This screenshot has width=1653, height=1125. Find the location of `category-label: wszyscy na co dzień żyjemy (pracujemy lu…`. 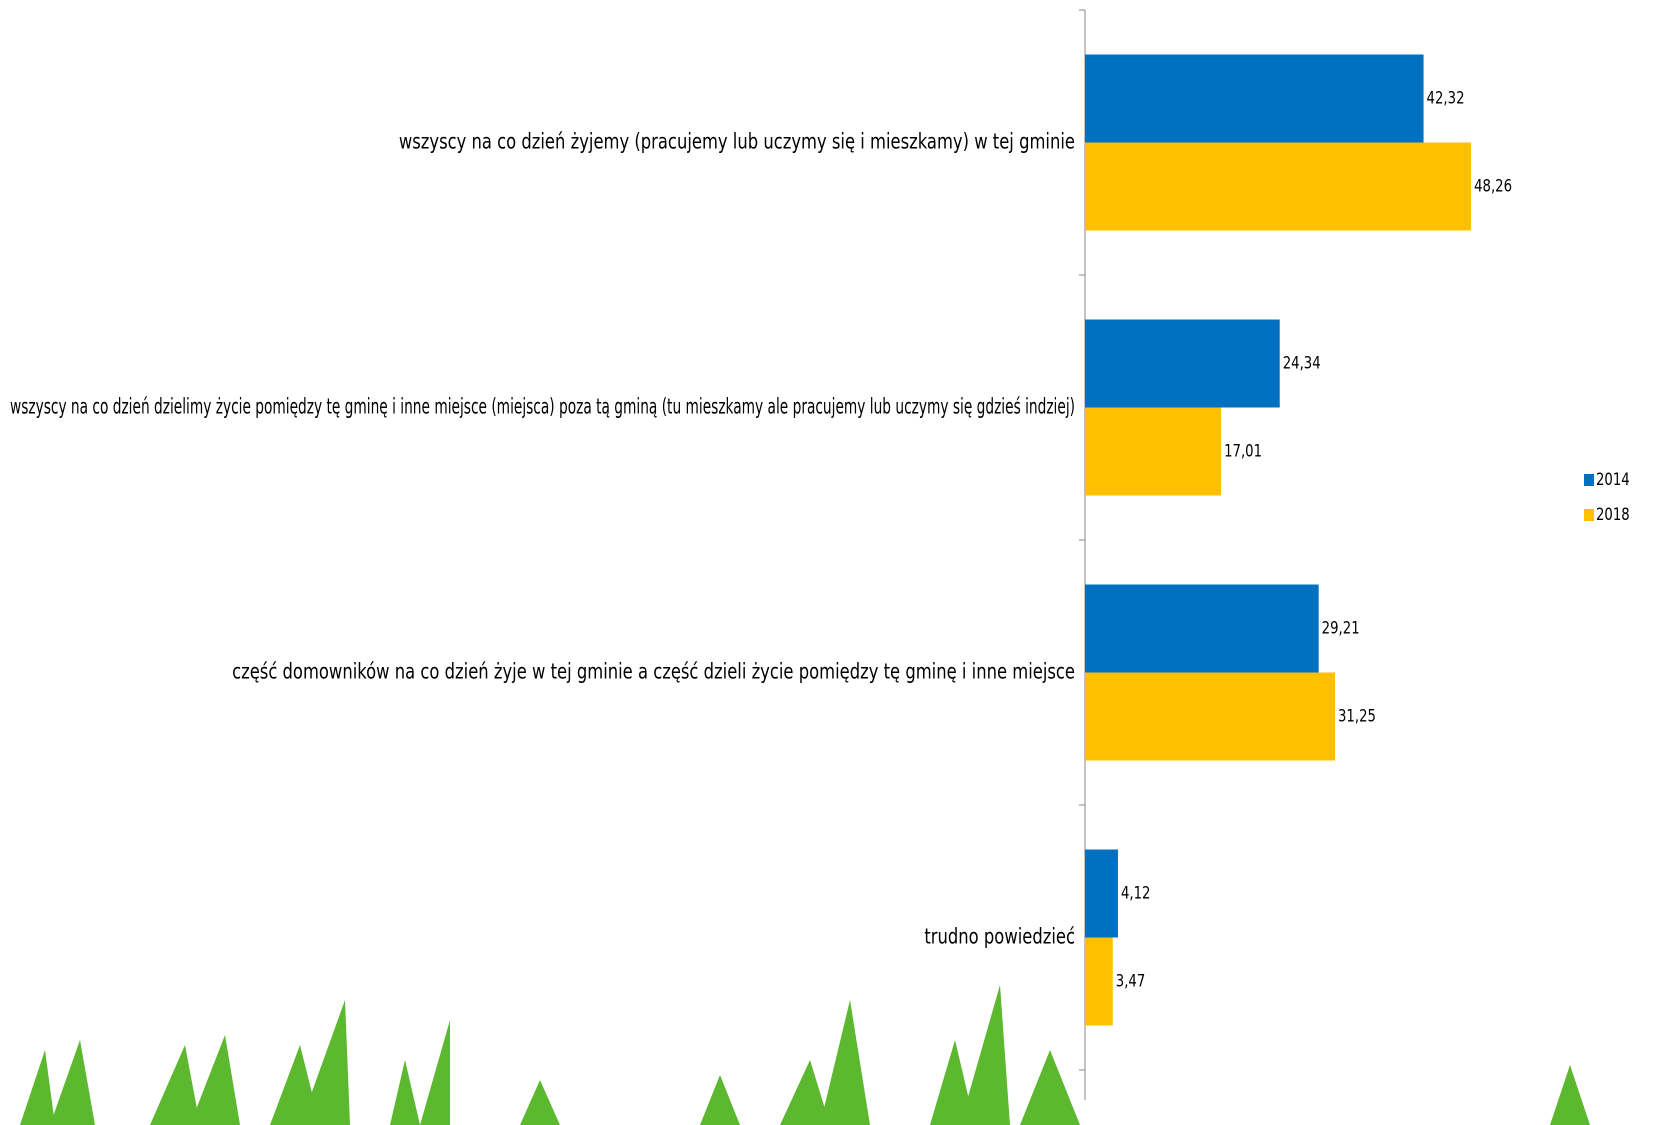

category-label: wszyscy na co dzień żyjemy (pracujemy lu… is located at coordinates (737, 142).